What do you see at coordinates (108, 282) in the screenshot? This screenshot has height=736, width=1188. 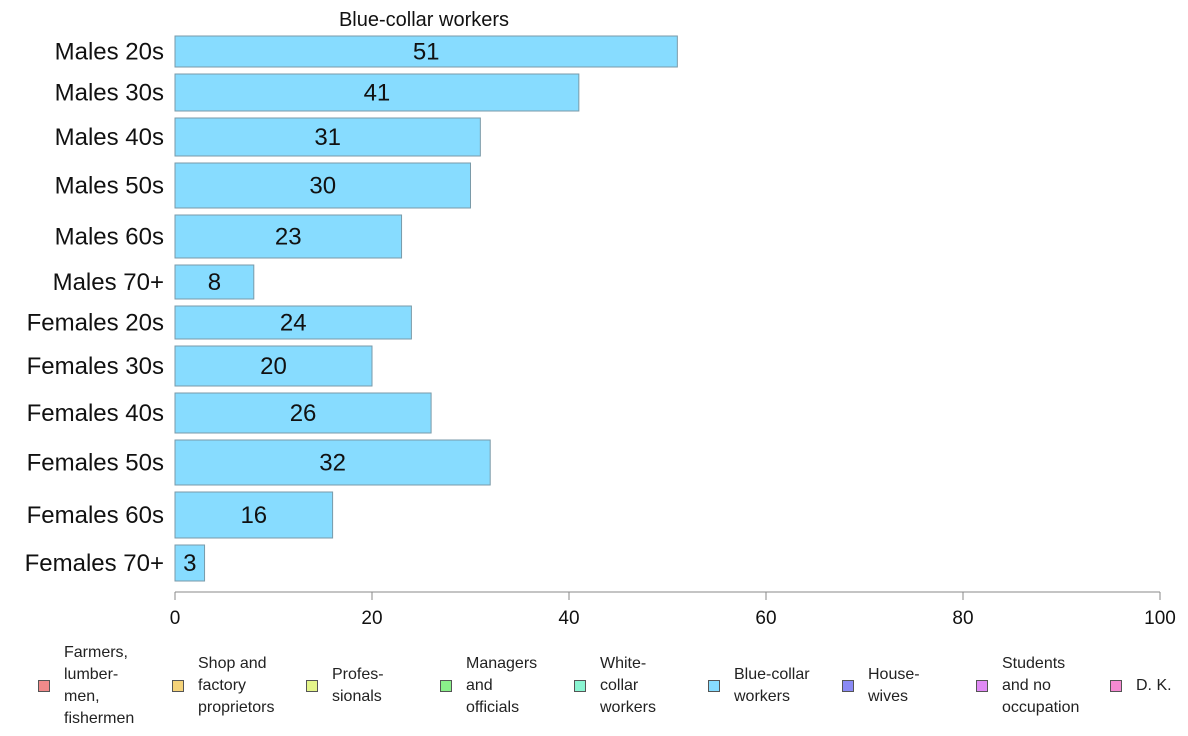 I see `category-label: Males 70+` at bounding box center [108, 282].